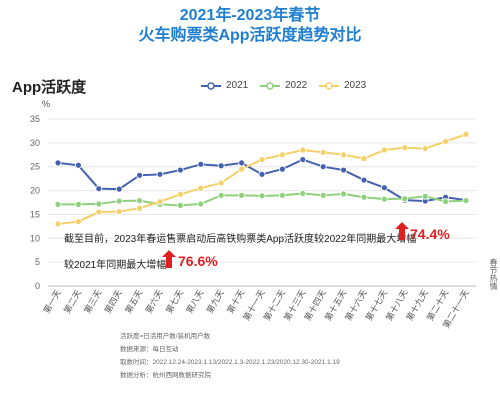 The height and width of the screenshot is (403, 500). I want to click on note-definition: 活跃度=日活用户数/装机用户数, so click(165, 336).